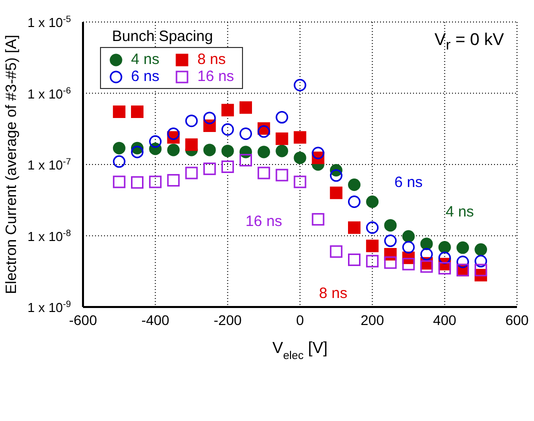 The image size is (534, 421). I want to click on text: 6 ns, so click(408, 183).